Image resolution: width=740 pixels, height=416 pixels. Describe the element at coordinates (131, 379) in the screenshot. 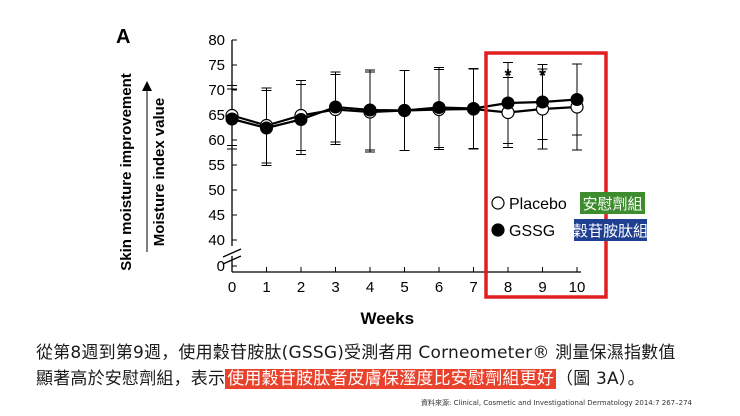

I see `caption-line-2-prefix: 顯著高於安慰劑組，表示` at that location.